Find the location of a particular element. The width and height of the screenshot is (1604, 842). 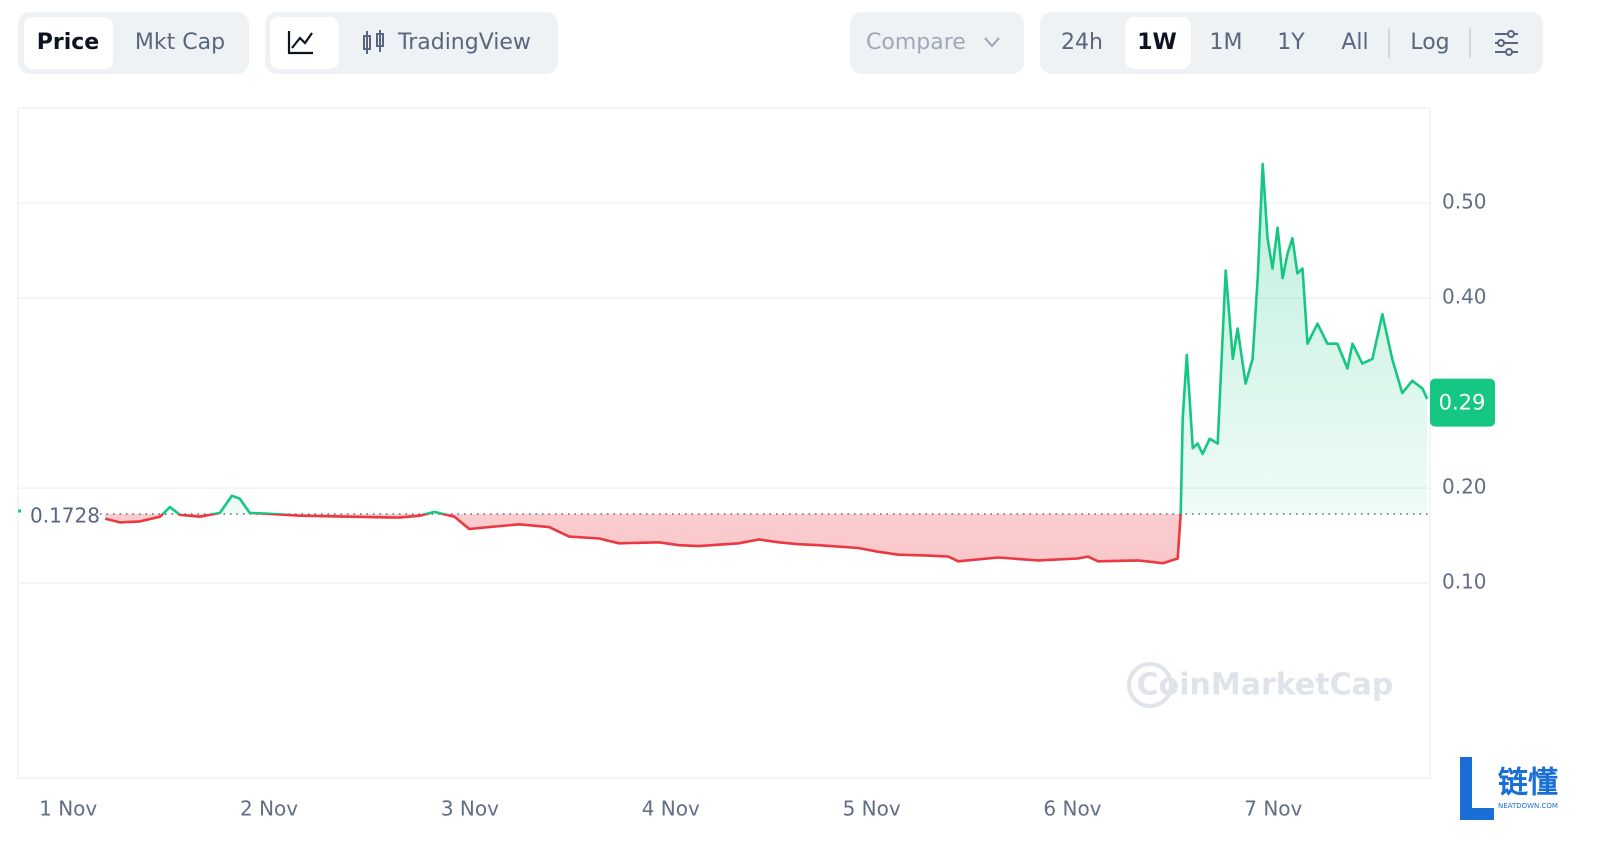

y-tick-label: 0.50 is located at coordinates (1464, 202).